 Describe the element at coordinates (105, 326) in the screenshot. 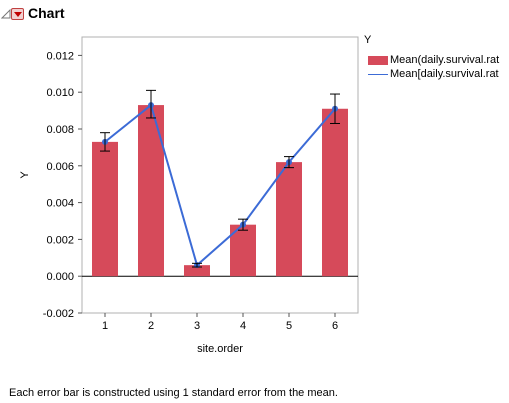

I see `x-tick-label: 1` at that location.